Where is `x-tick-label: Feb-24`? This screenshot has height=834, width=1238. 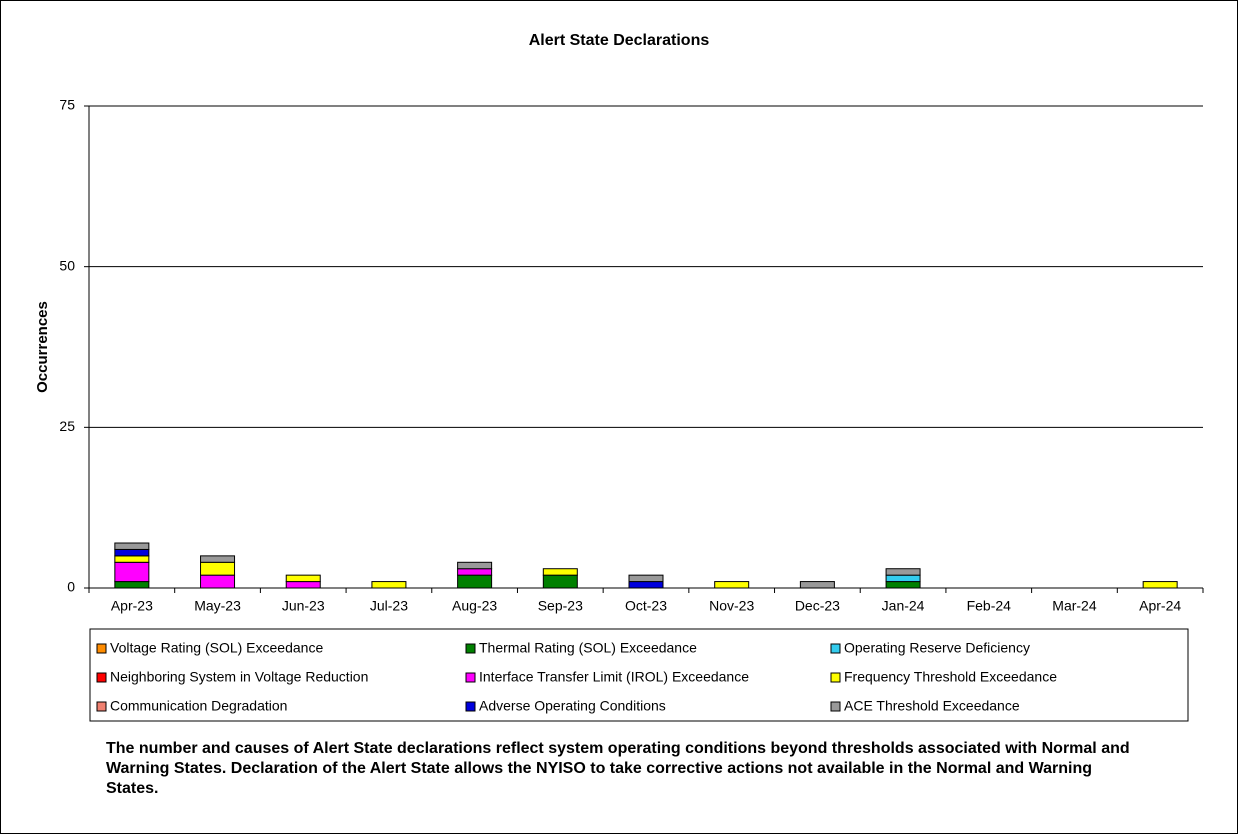 x-tick-label: Feb-24 is located at coordinates (989, 606).